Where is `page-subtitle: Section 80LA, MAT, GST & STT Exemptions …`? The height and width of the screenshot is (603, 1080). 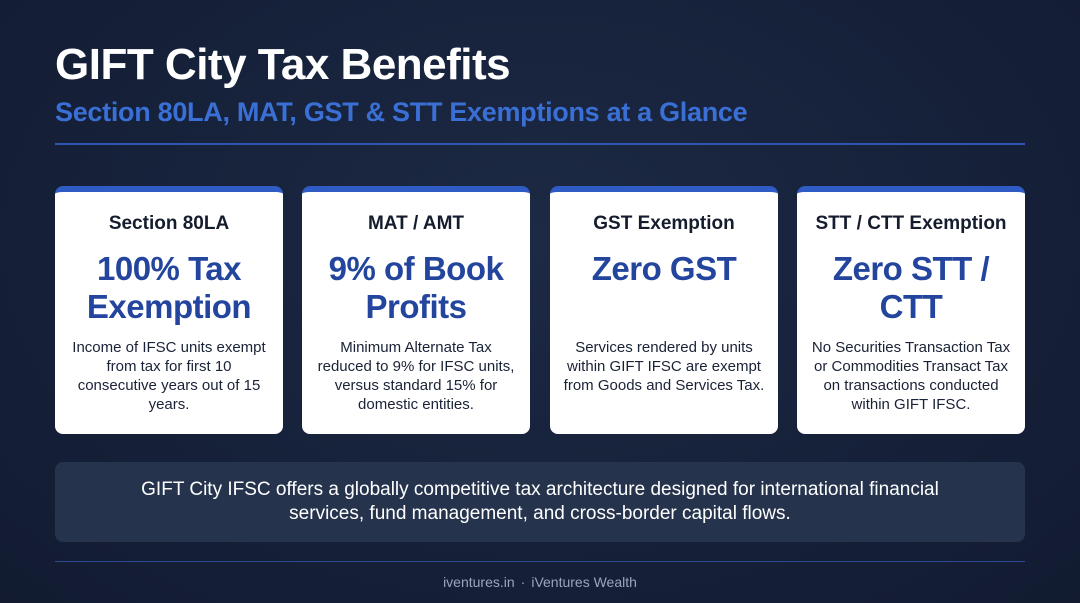
page-subtitle: Section 80LA, MAT, GST & STT Exemptions … is located at coordinates (401, 112).